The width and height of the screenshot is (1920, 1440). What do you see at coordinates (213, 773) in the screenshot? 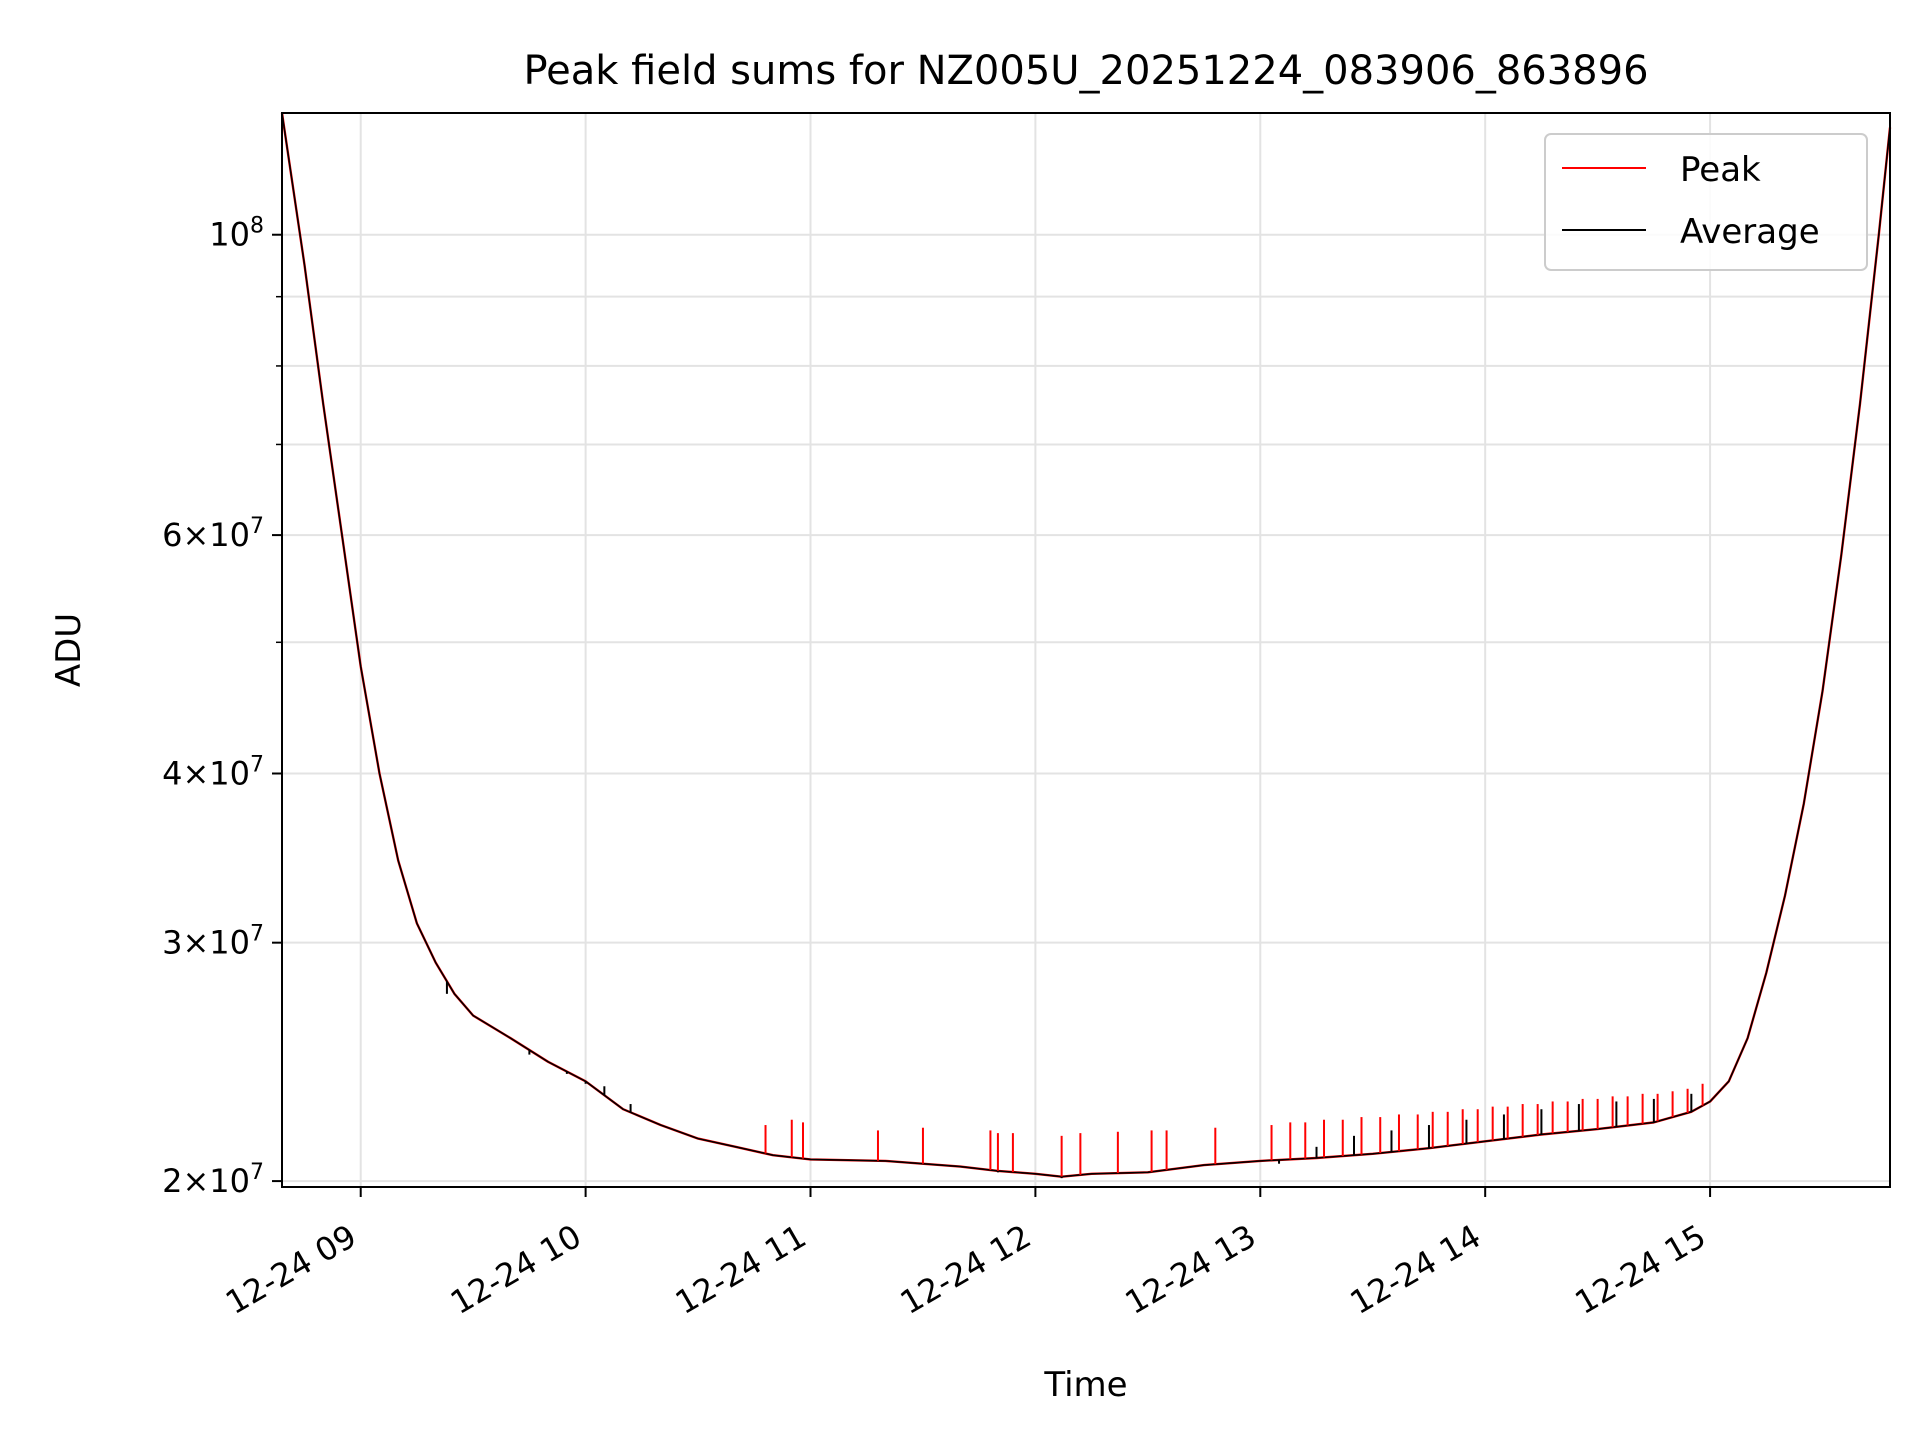
I see `y-tick-label: 4×107` at bounding box center [213, 773].